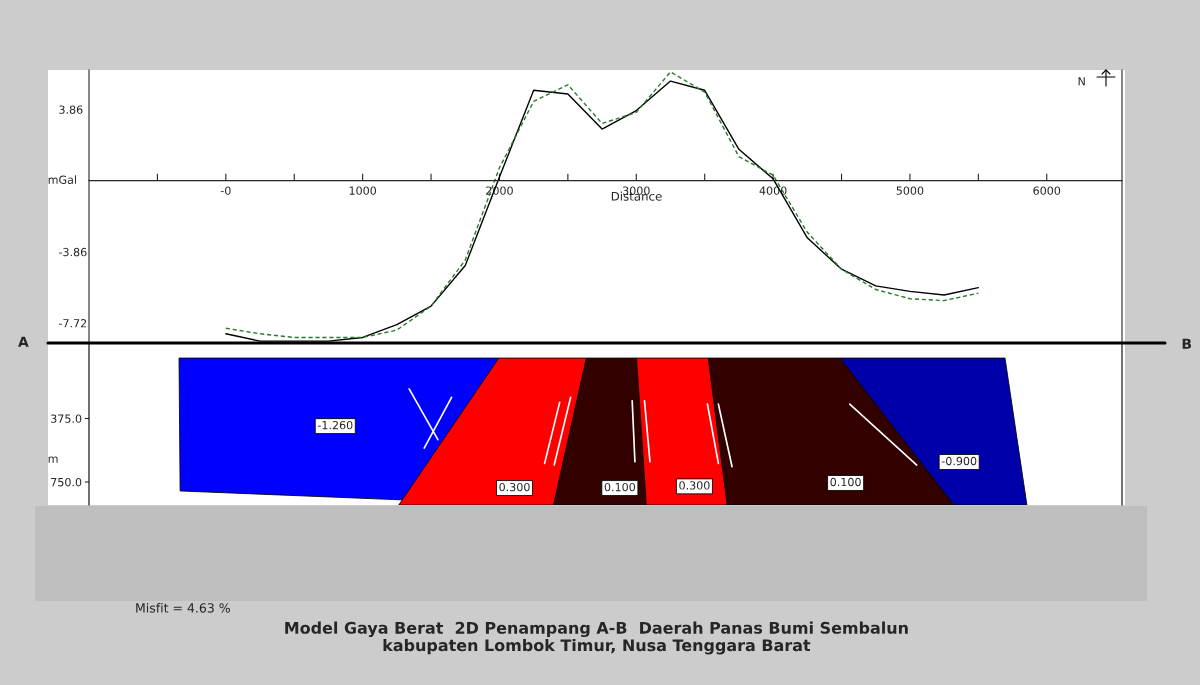 Image resolution: width=1200 pixels, height=685 pixels. What do you see at coordinates (62, 179) in the screenshot?
I see `y-axis-title: mGal` at bounding box center [62, 179].